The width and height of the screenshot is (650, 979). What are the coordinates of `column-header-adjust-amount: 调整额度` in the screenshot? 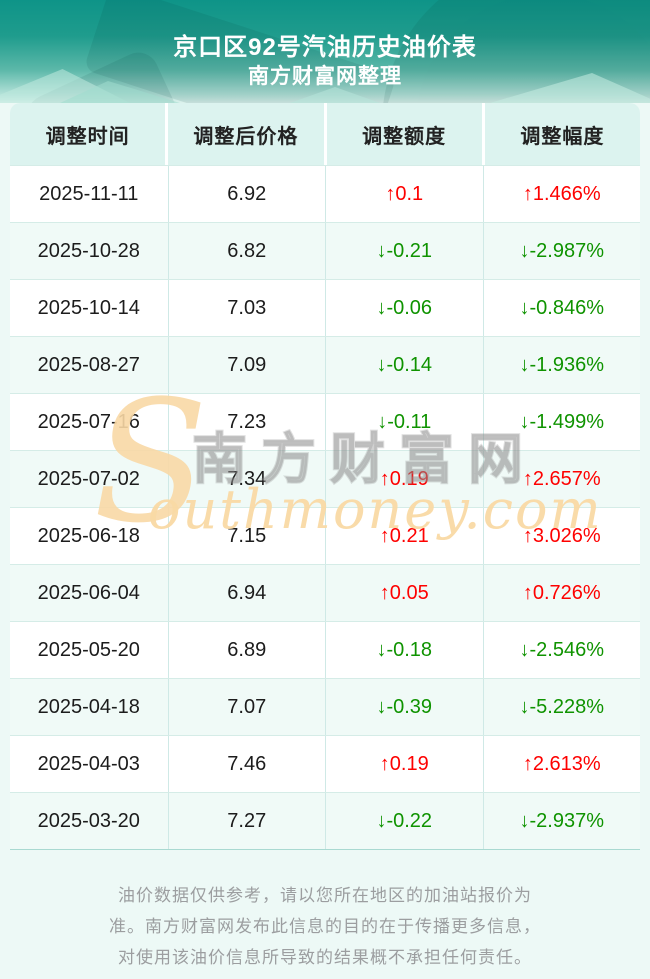 It's located at (404, 134).